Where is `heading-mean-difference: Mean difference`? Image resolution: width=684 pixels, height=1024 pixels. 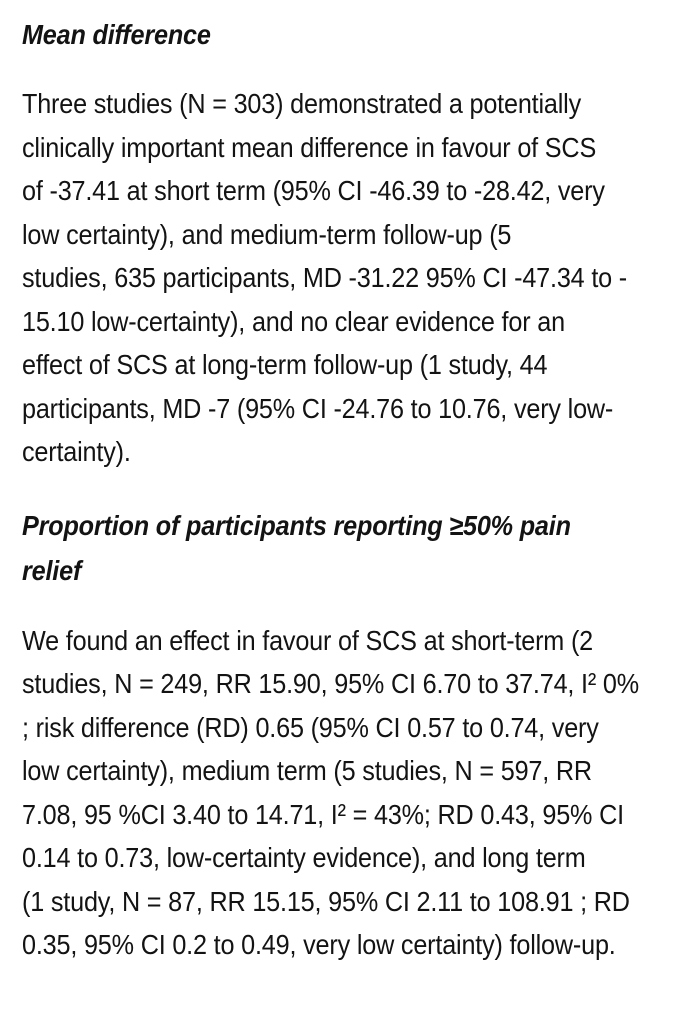 heading-mean-difference: Mean difference is located at coordinates (116, 34).